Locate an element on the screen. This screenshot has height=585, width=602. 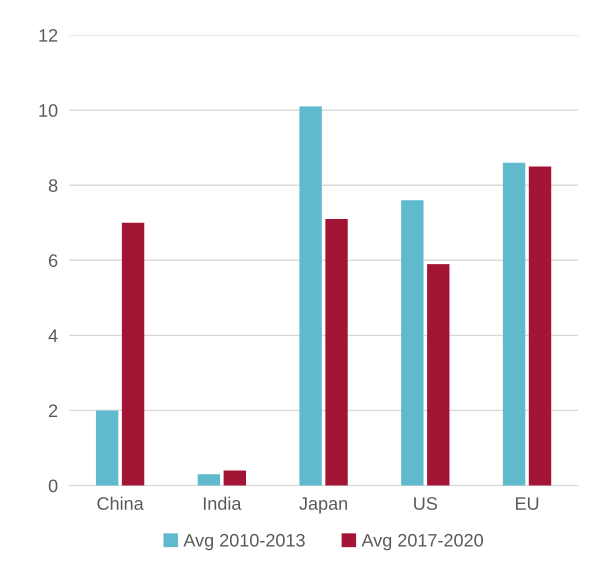
x-tick-label: India is located at coordinates (223, 503).